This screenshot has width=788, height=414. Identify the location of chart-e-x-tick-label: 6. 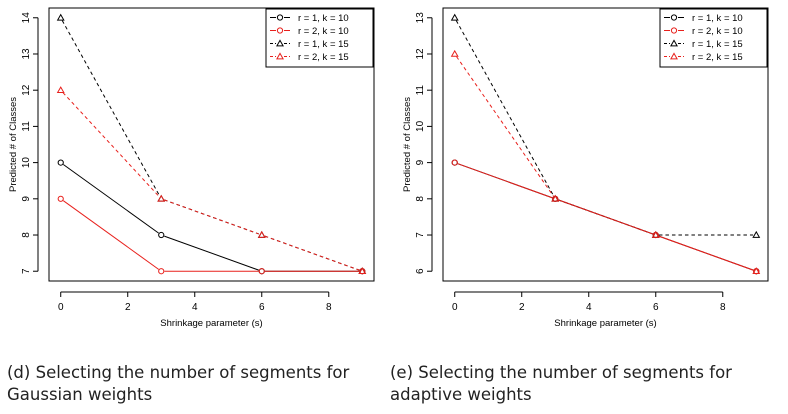
(656, 307).